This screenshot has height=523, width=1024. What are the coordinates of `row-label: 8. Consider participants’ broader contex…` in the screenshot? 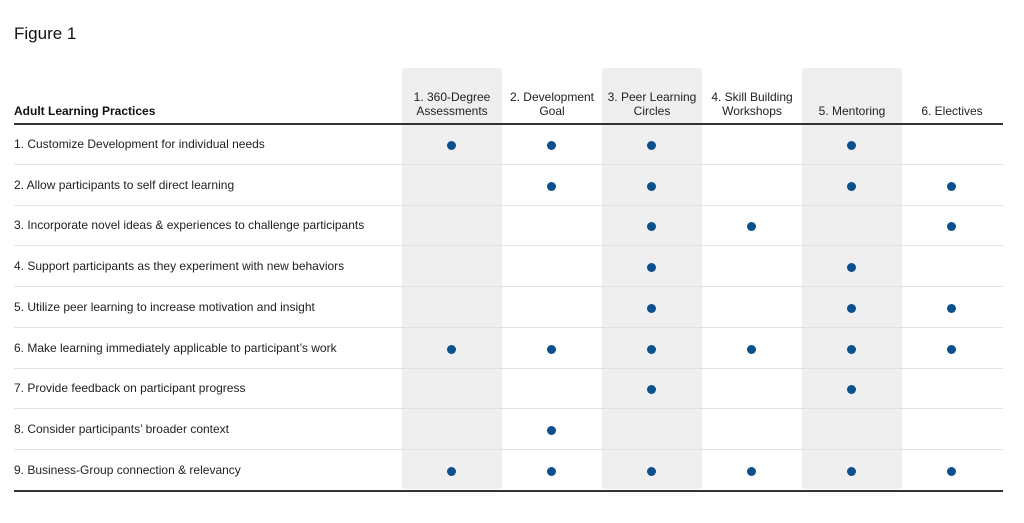 It's located at (122, 428).